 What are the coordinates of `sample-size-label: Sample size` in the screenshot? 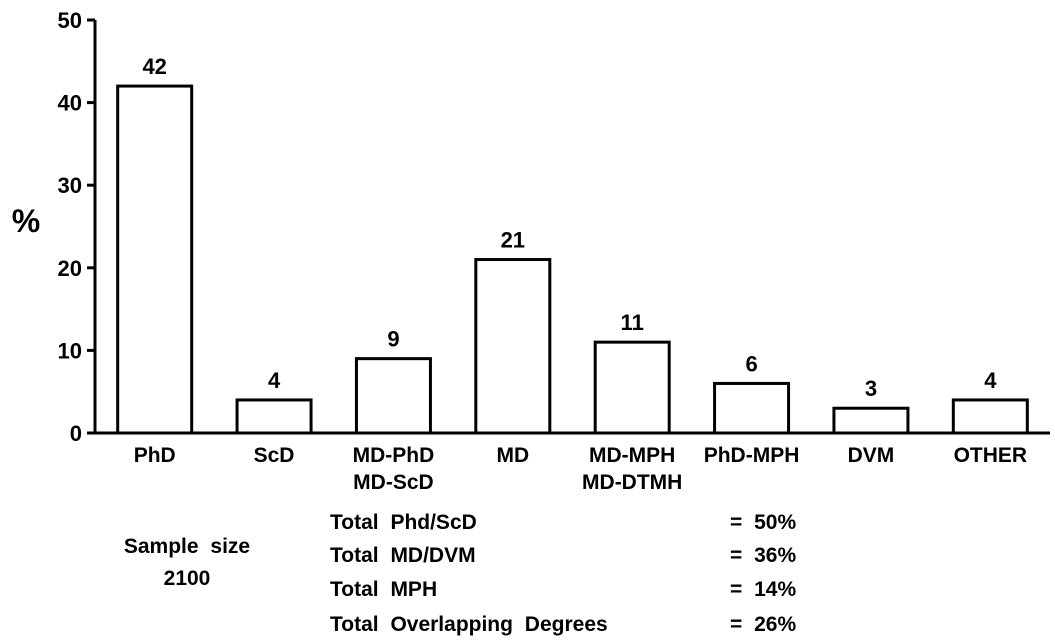 It's located at (187, 546).